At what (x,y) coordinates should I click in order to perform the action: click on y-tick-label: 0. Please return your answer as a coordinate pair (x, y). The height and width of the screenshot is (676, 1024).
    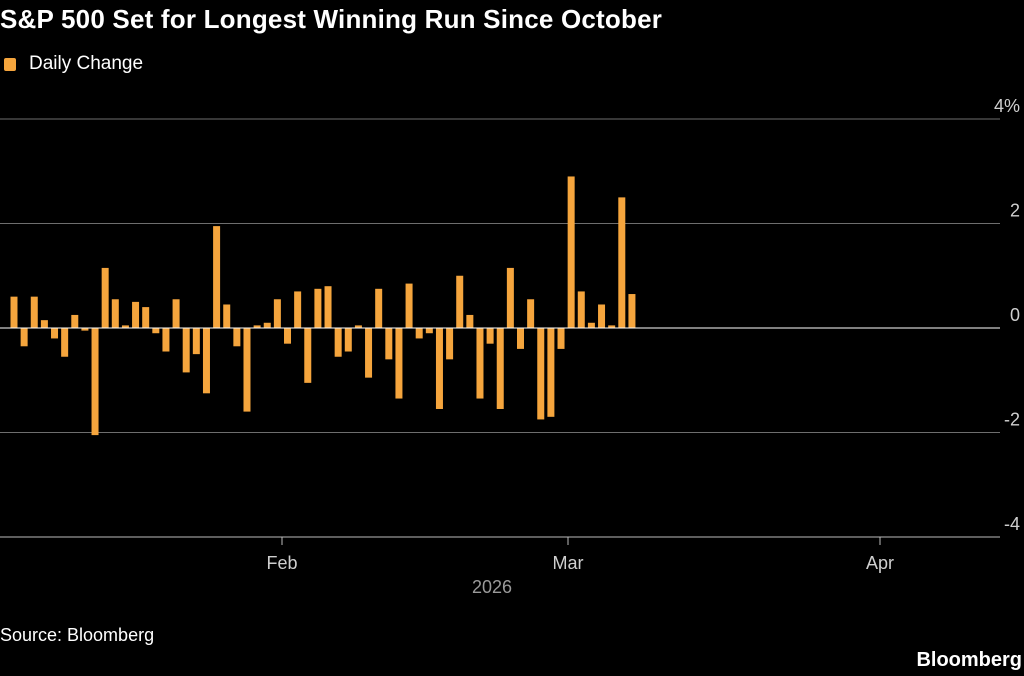
    Looking at the image, I should click on (1015, 315).